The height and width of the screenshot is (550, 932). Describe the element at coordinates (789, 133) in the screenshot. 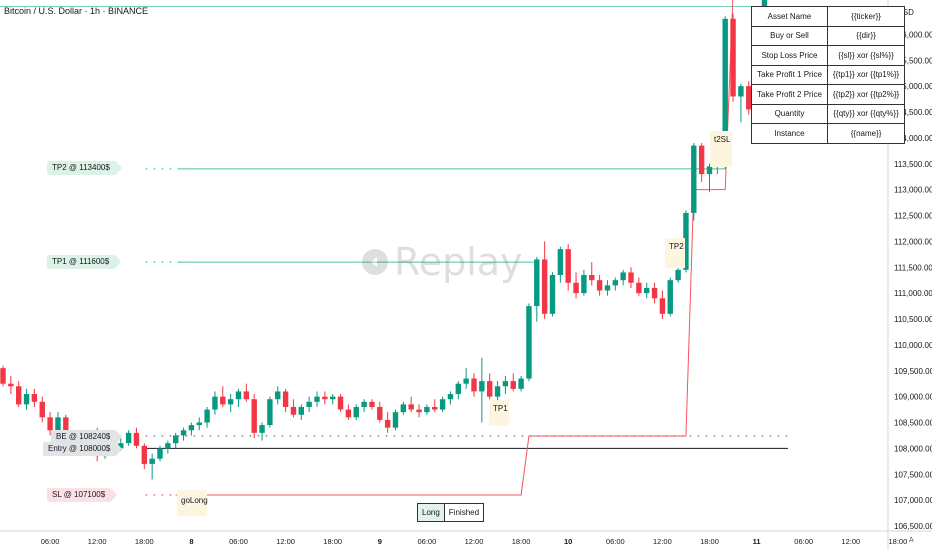

I see `info-key: Instance` at that location.